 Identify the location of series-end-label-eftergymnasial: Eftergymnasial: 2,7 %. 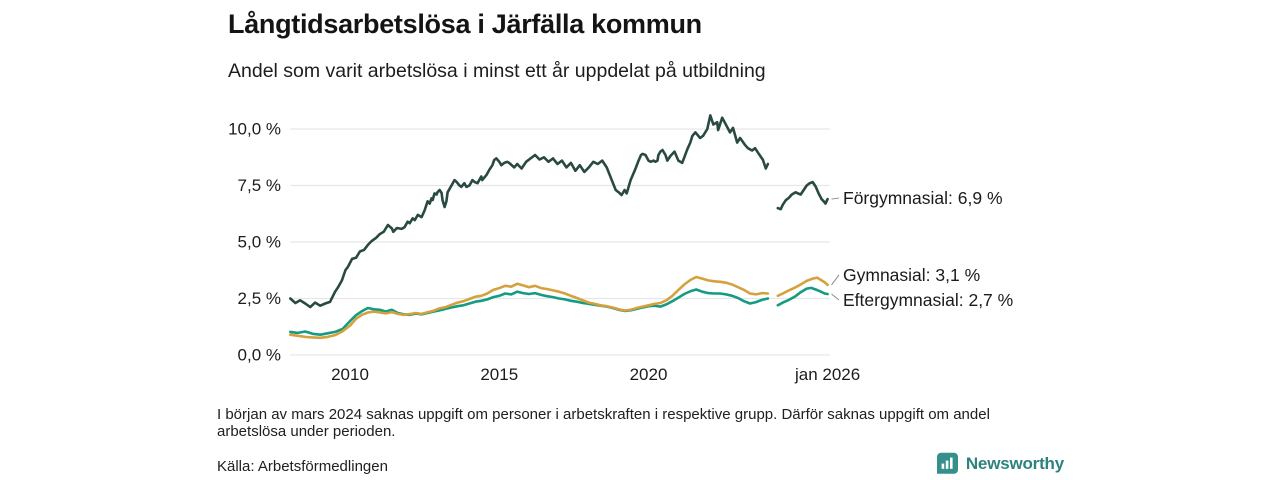
(928, 300).